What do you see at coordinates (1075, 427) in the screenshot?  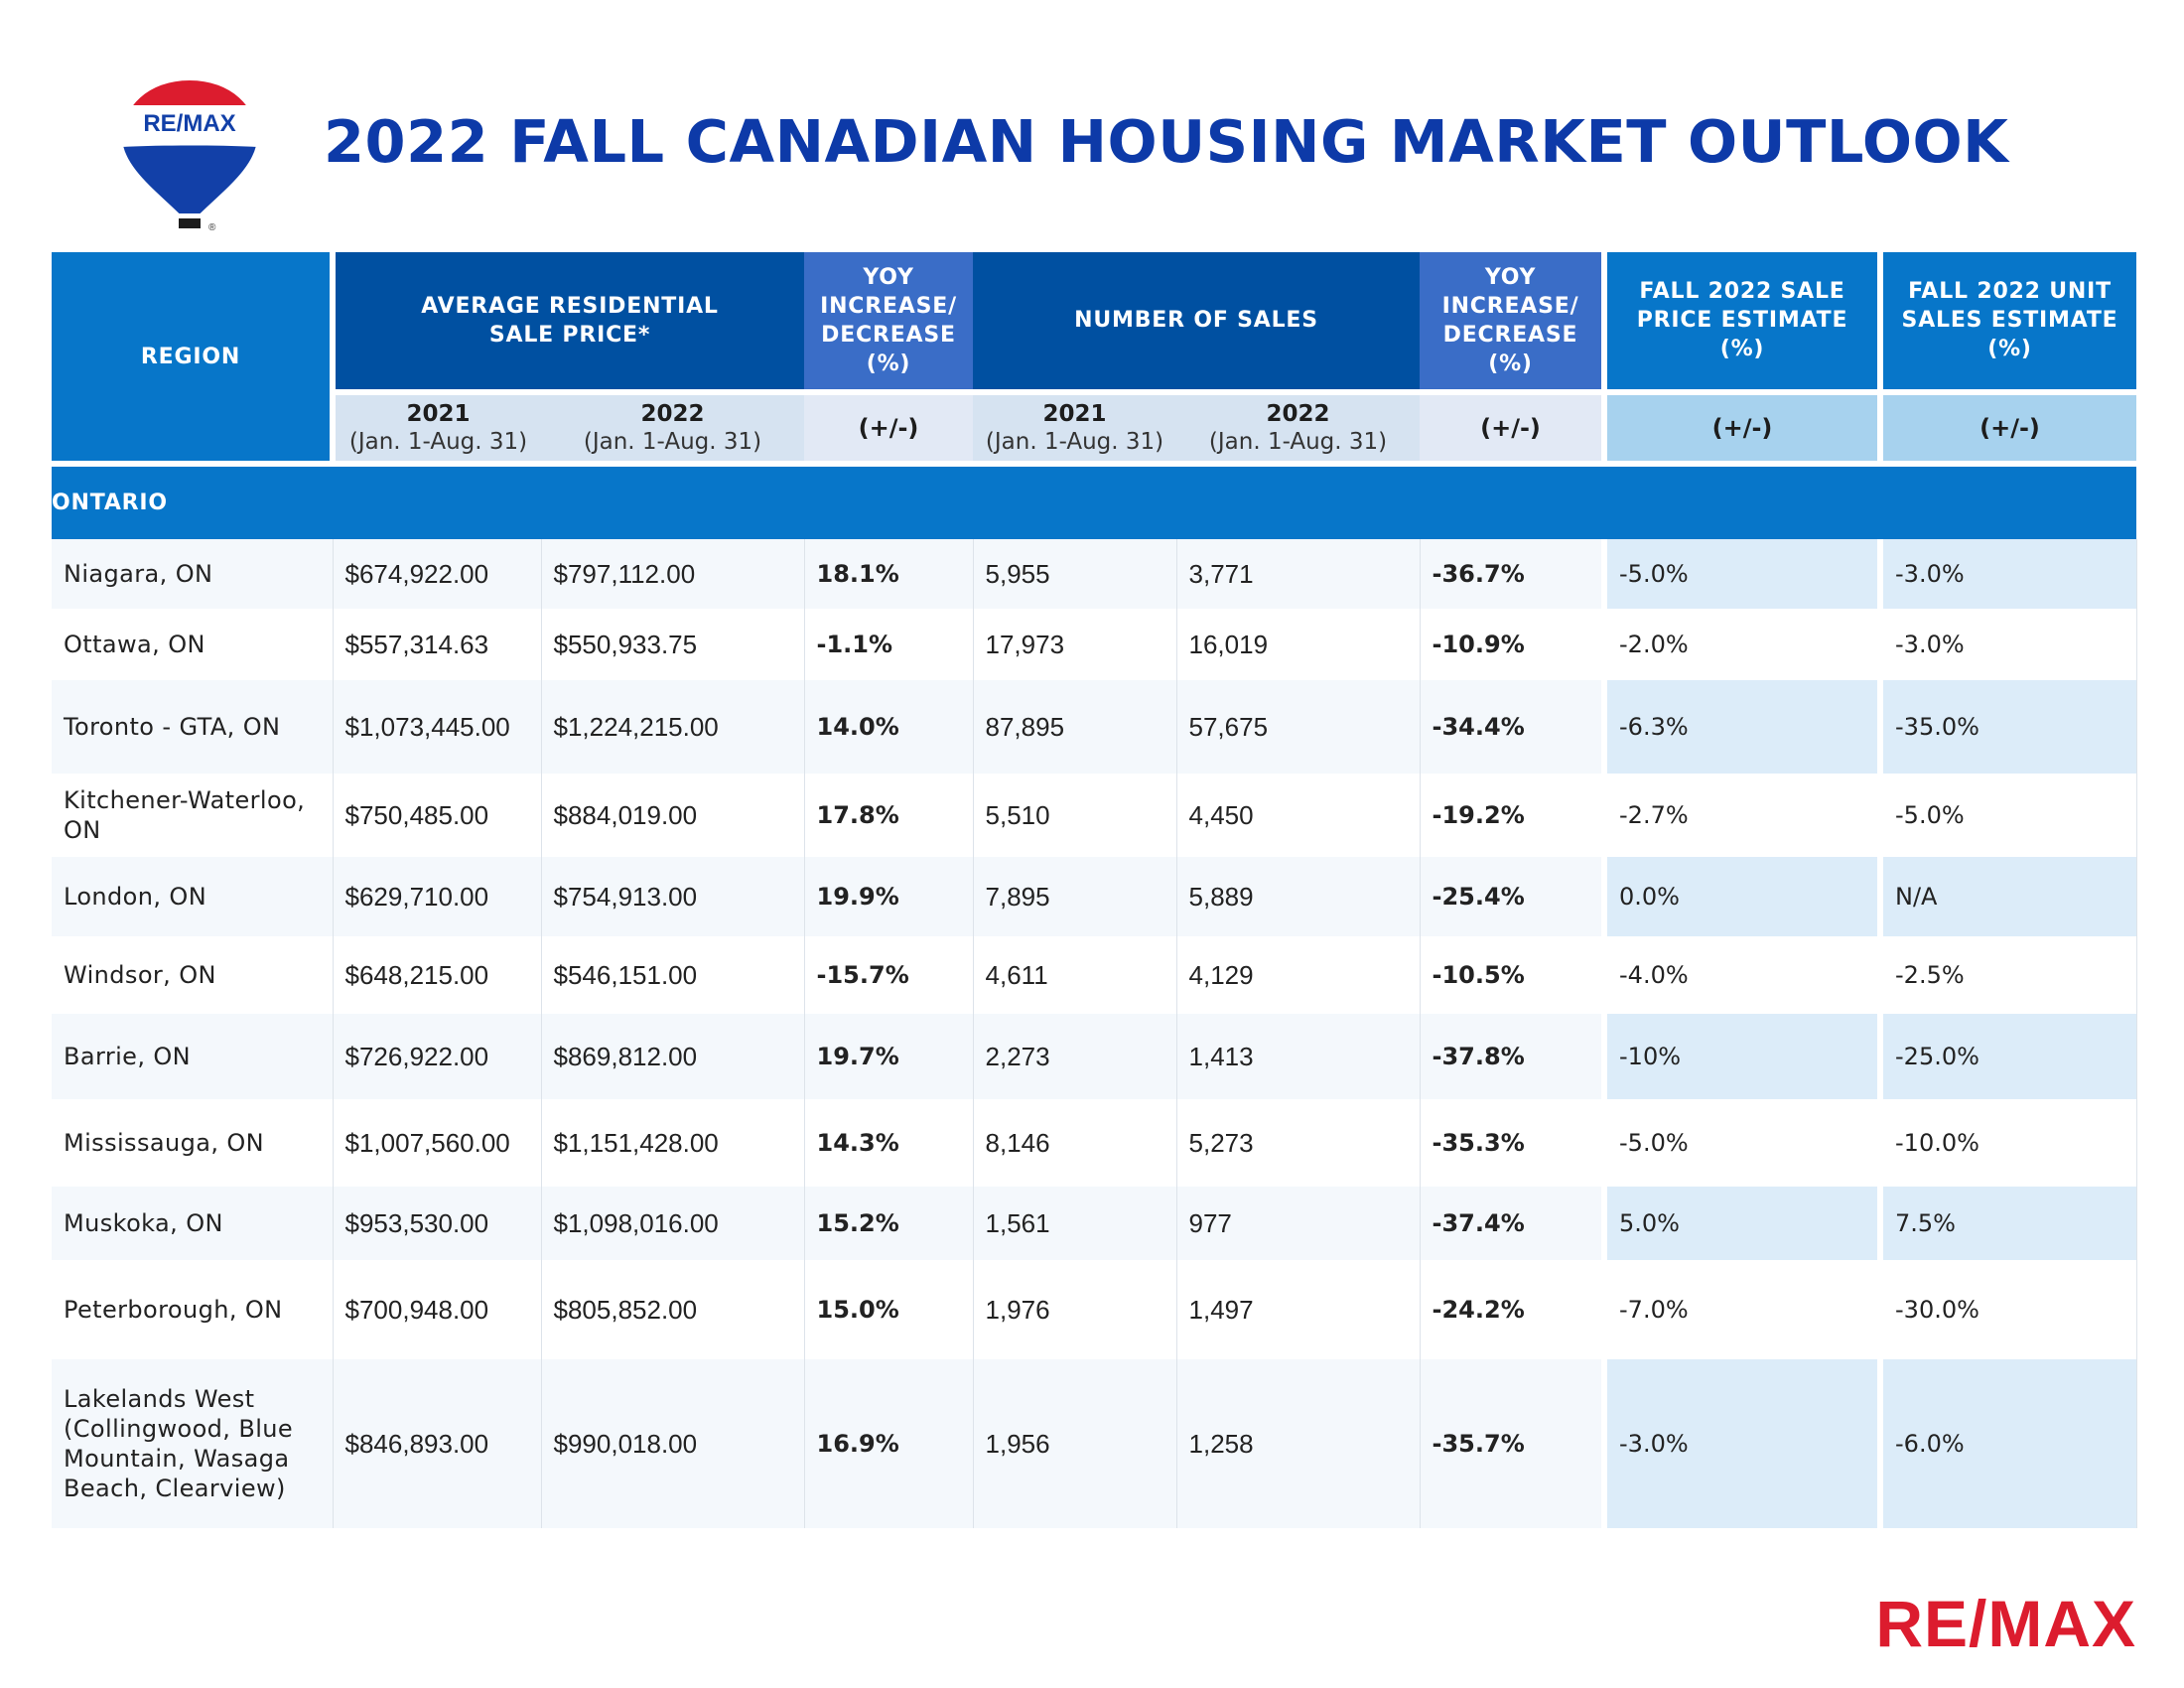 I see `subheader-sales-2021: 2021 (Jan. 1-Aug. 31)` at bounding box center [1075, 427].